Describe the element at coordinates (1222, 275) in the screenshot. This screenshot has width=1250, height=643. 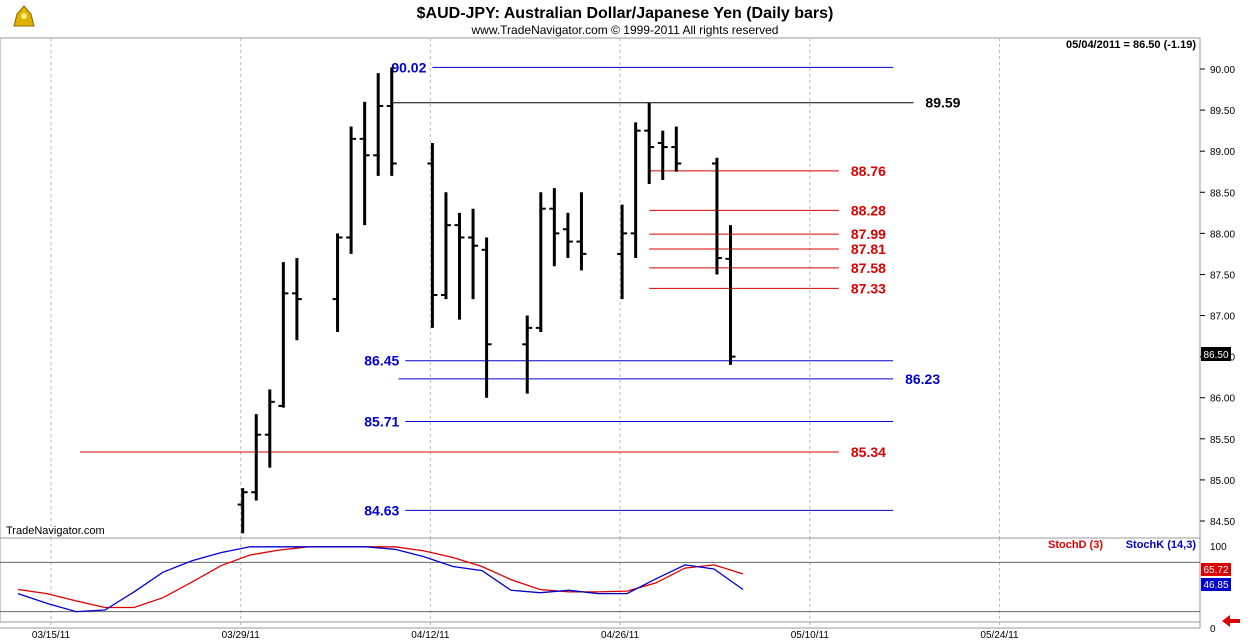
I see `price-tick-label: 87.50` at that location.